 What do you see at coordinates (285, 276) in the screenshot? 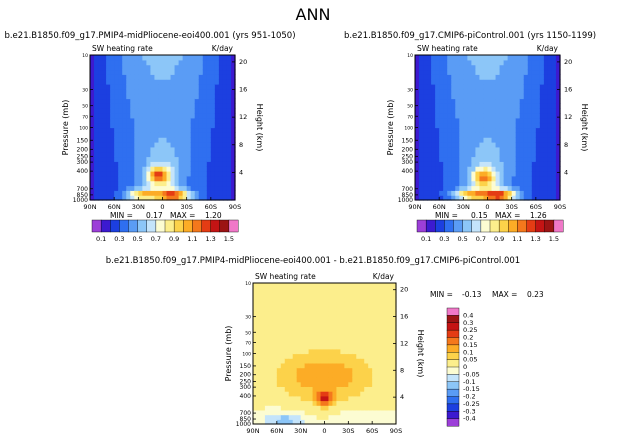
I see `variable-label: SW heating rate` at bounding box center [285, 276].